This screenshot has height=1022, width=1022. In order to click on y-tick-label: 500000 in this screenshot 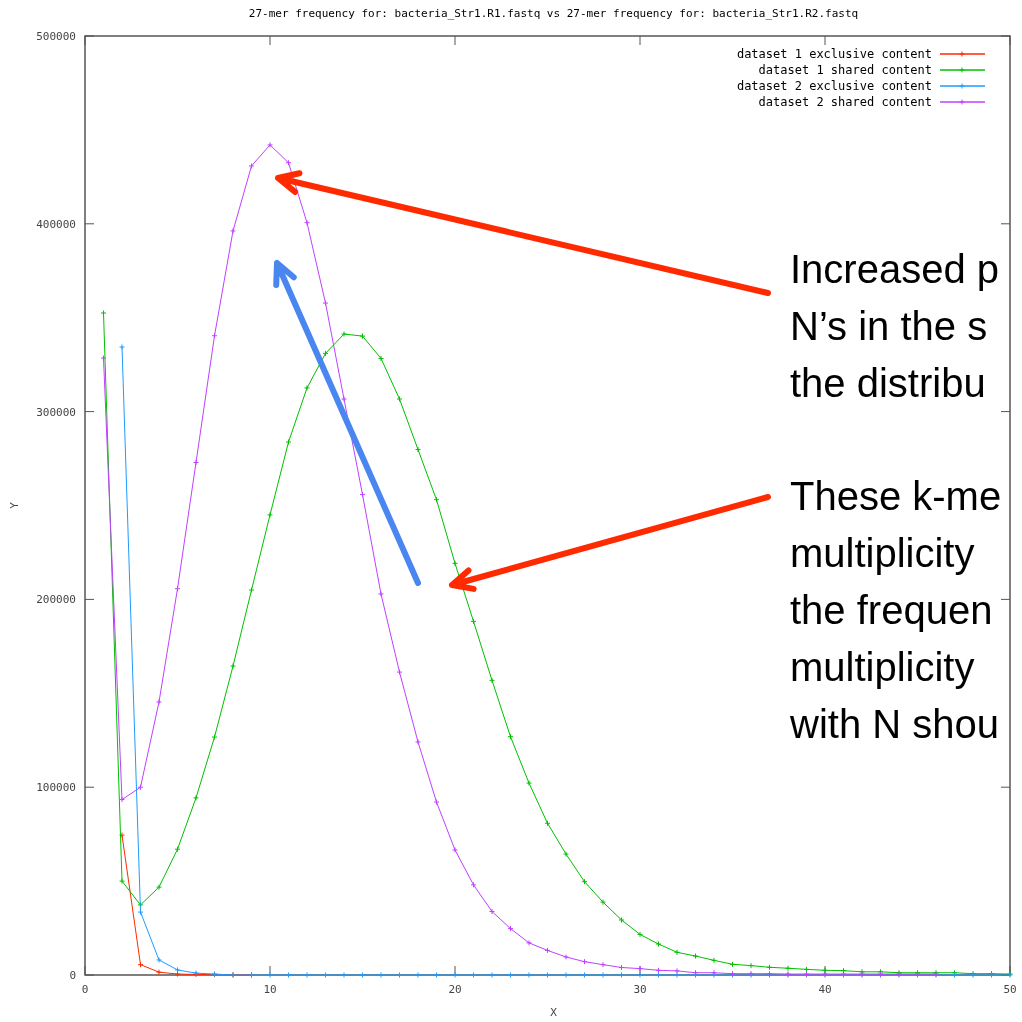, I will do `click(56, 36)`.